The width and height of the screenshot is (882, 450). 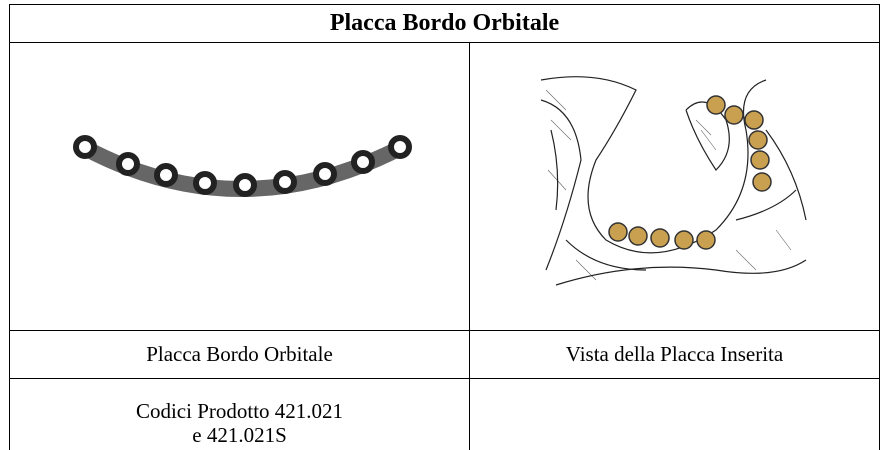 What do you see at coordinates (239, 354) in the screenshot?
I see `caption: Placca Bordo Orbitale` at bounding box center [239, 354].